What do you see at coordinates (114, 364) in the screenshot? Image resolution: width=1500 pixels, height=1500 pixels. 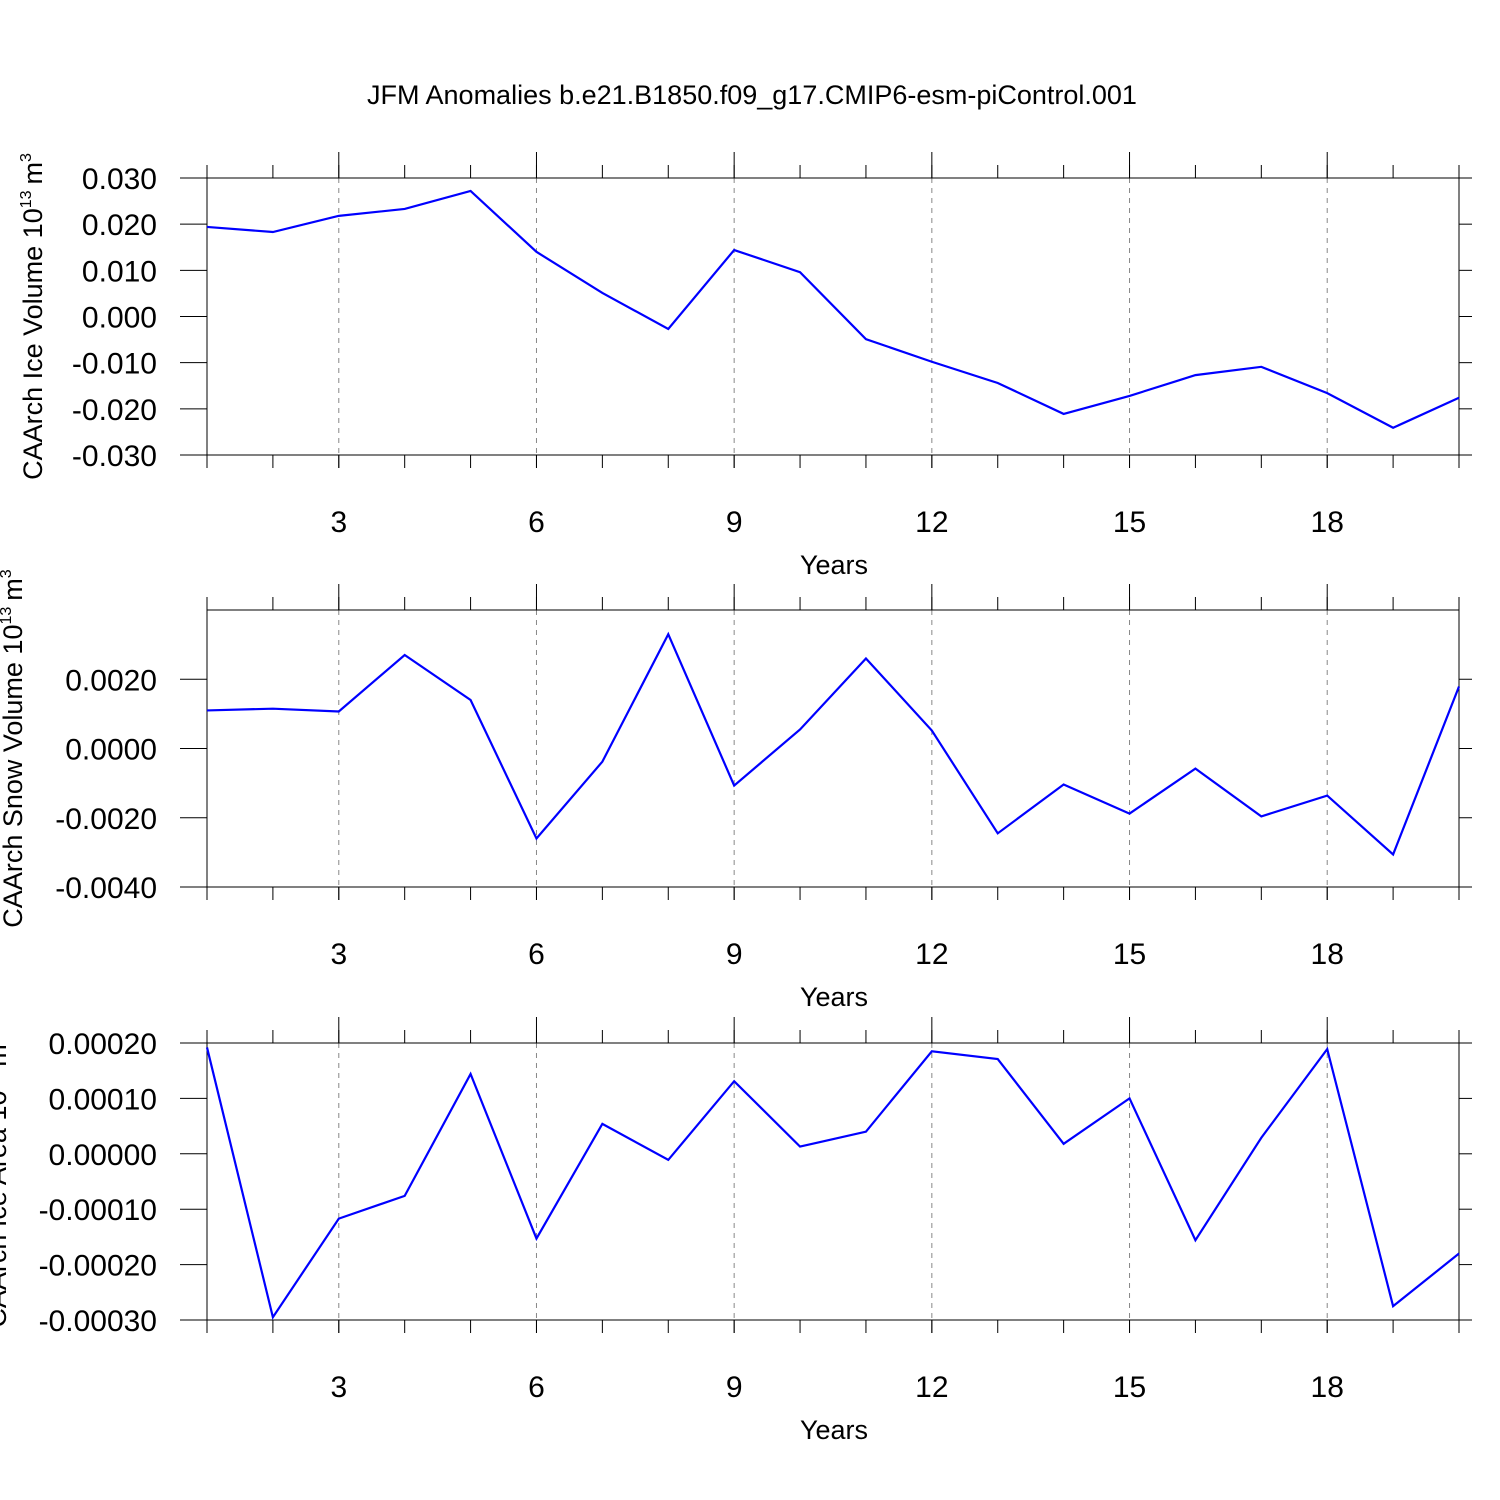 I see `y-tick-label: -0.010` at bounding box center [114, 364].